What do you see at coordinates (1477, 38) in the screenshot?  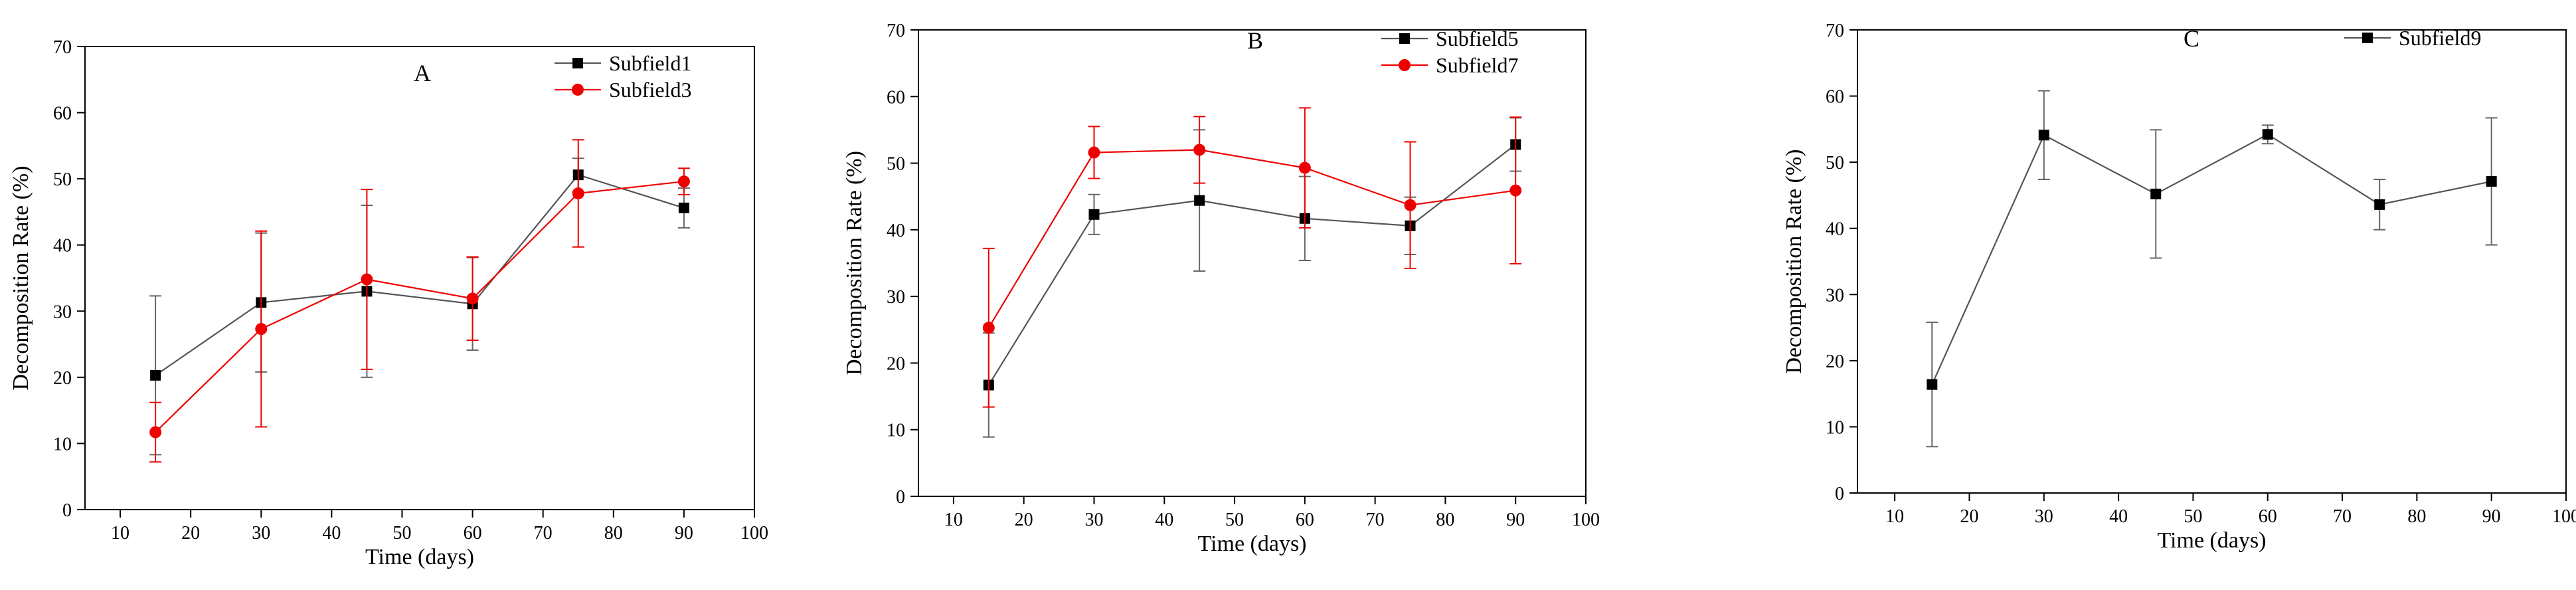 I see `legend-label: Subfield5` at bounding box center [1477, 38].